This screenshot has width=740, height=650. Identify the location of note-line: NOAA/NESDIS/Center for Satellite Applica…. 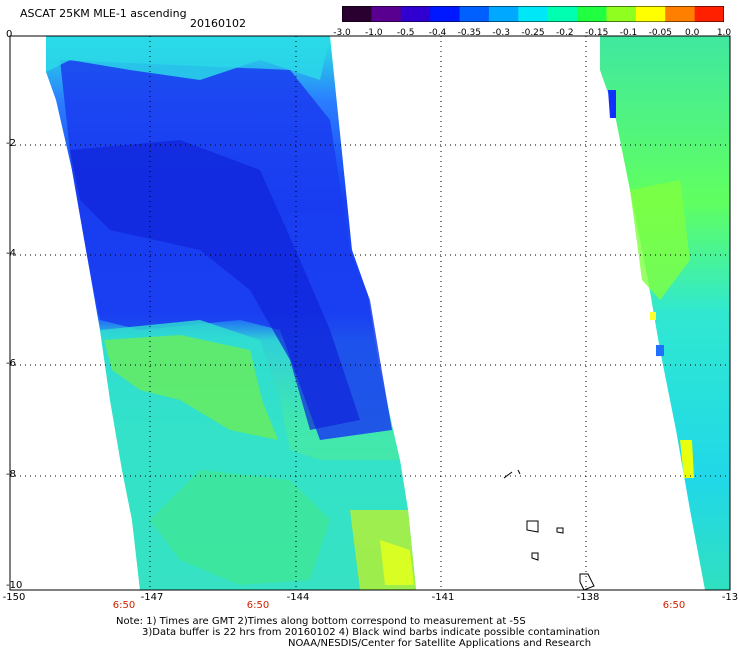
(440, 643).